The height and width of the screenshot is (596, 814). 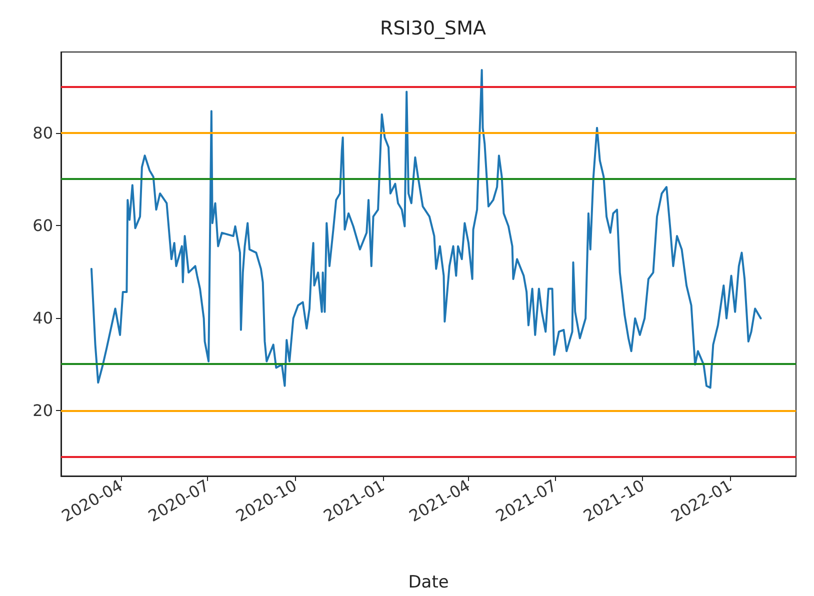 I want to click on chart-title: RSI30_SMA, so click(x=433, y=29).